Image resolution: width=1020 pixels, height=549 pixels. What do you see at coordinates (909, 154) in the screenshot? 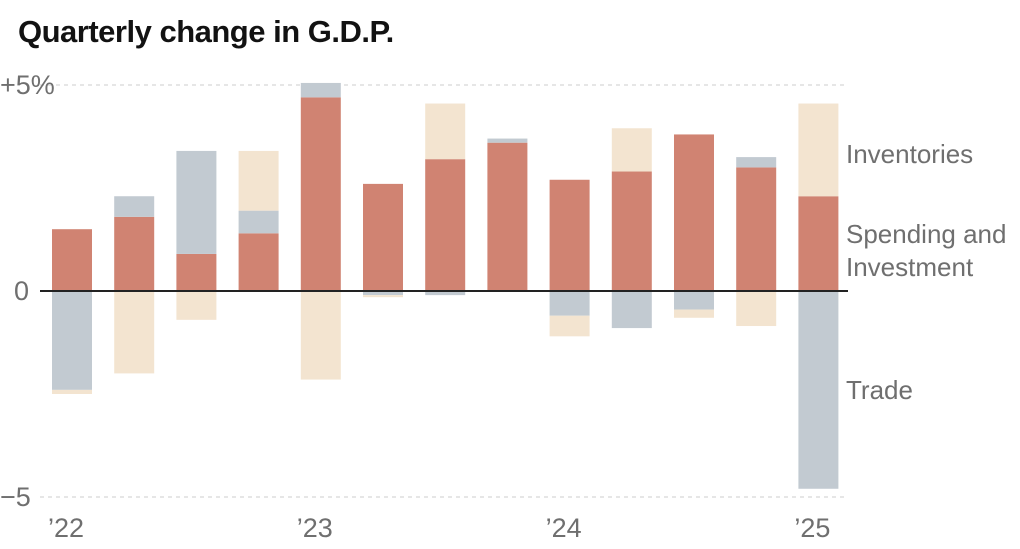
I see `legend-label-inventories-0: Inventories` at bounding box center [909, 154].